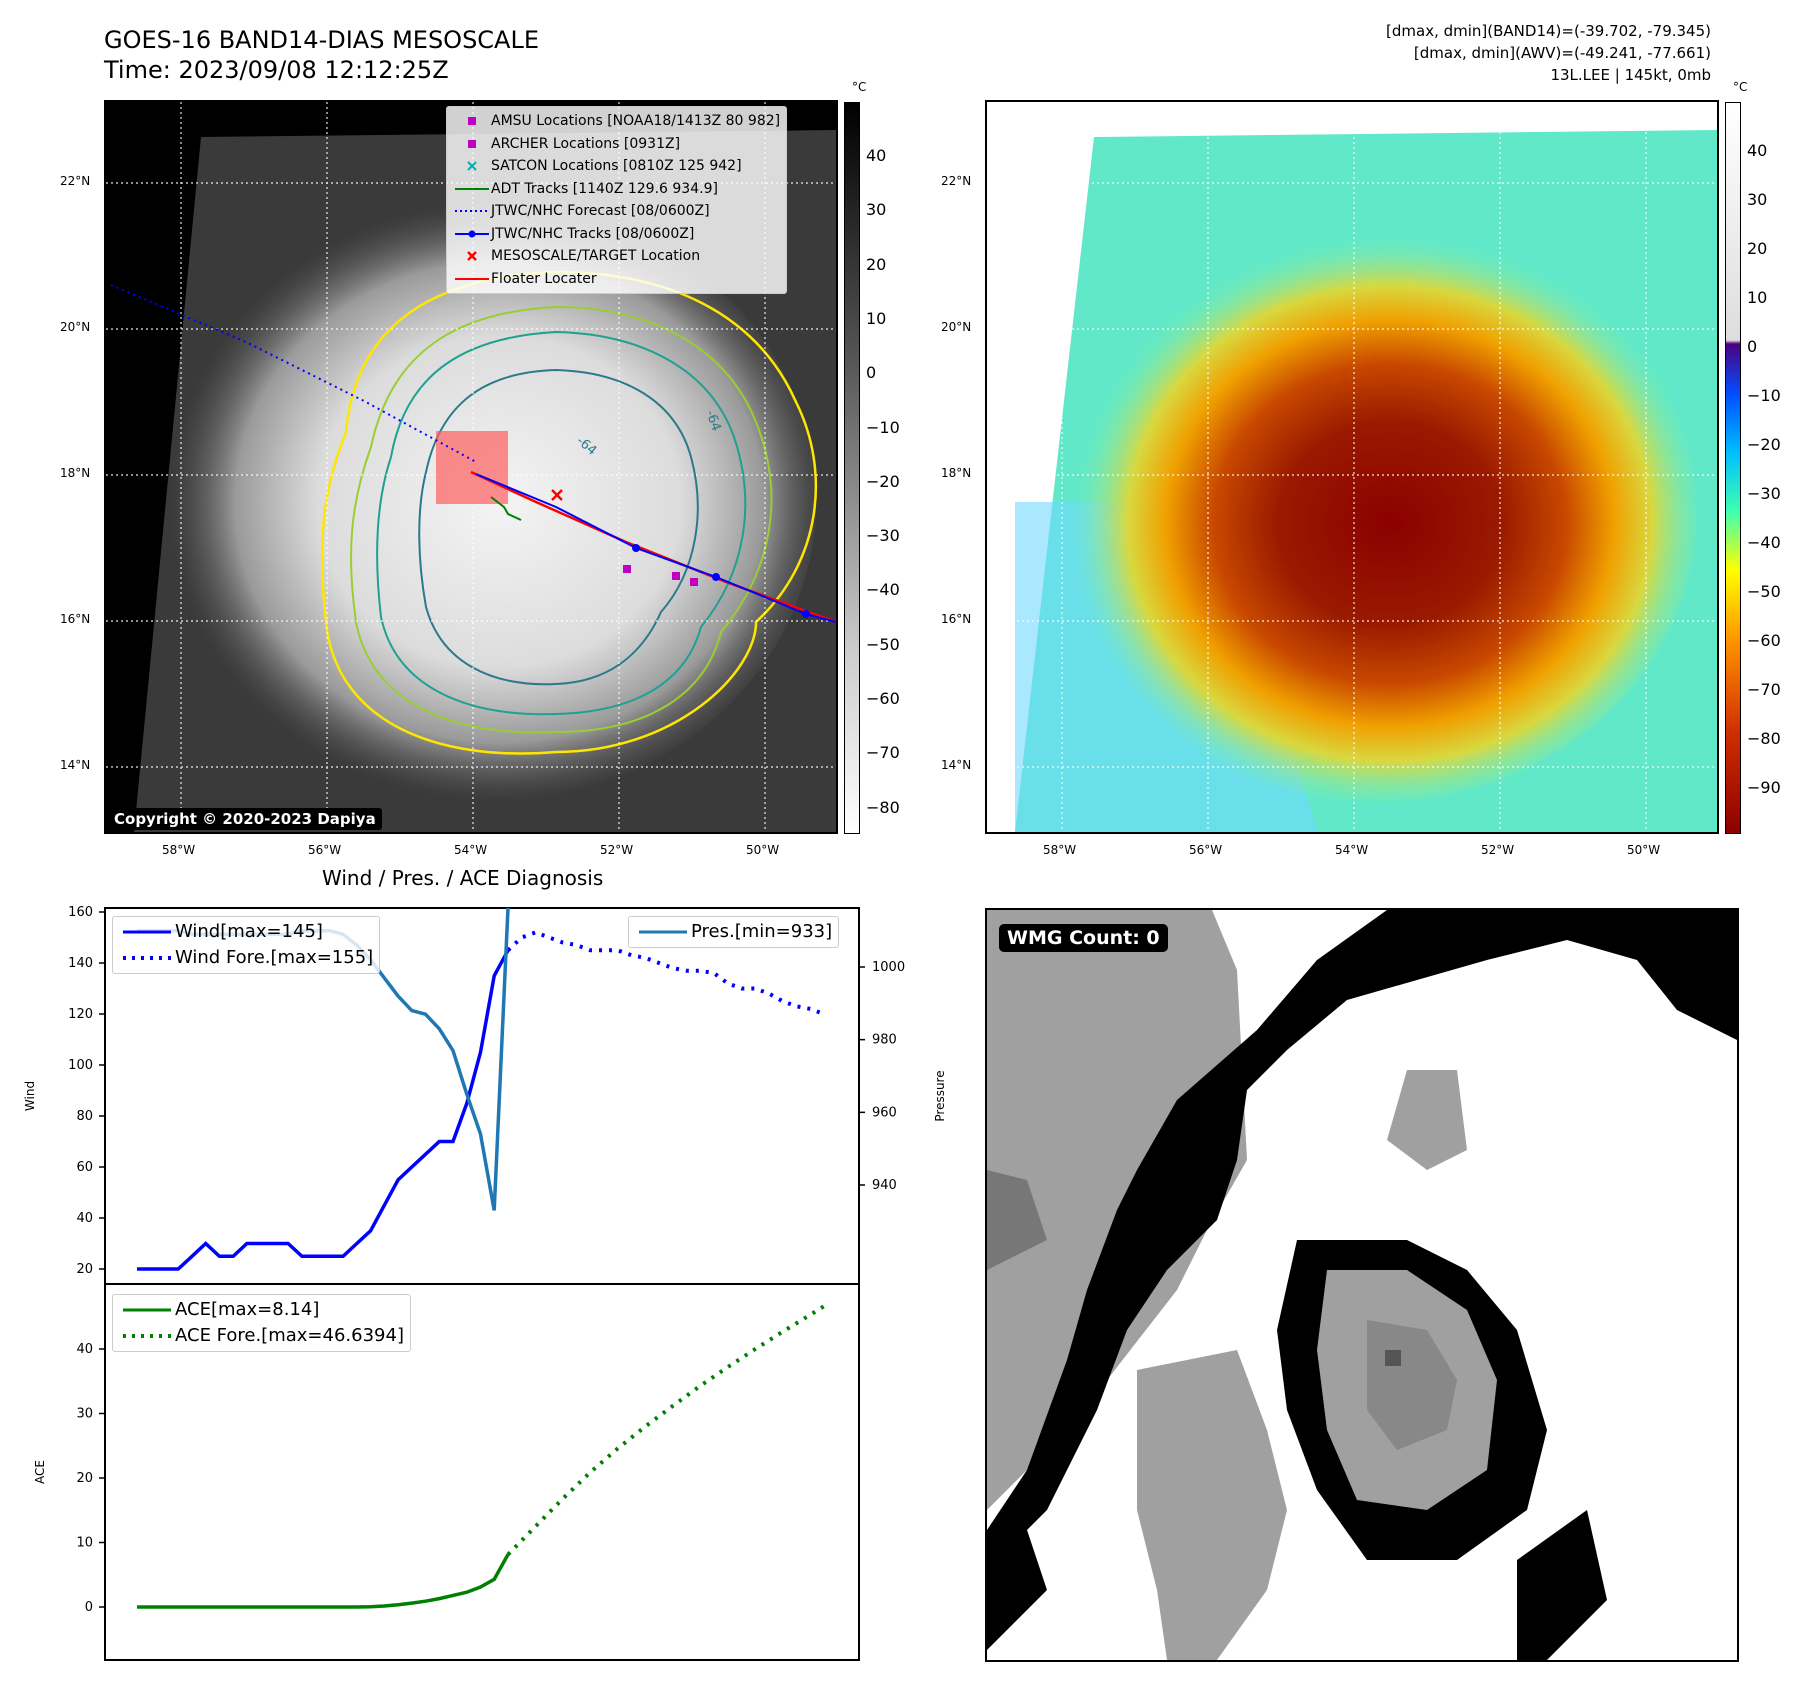 The width and height of the screenshot is (1797, 1690). Describe the element at coordinates (876, 210) in the screenshot. I see `colorbar-tick-label: 30` at that location.